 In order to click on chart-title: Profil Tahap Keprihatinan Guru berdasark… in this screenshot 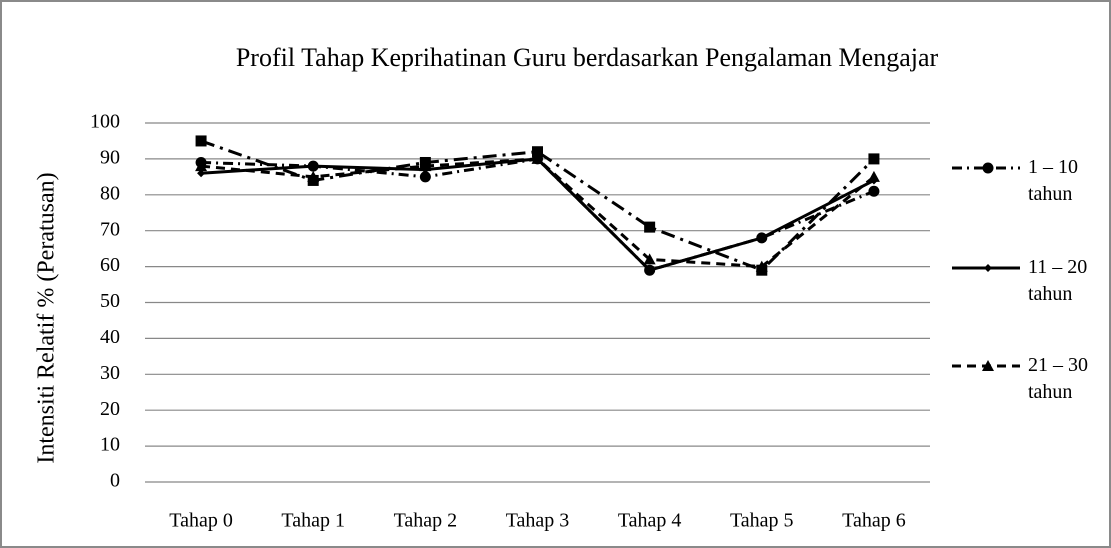, I will do `click(587, 57)`.